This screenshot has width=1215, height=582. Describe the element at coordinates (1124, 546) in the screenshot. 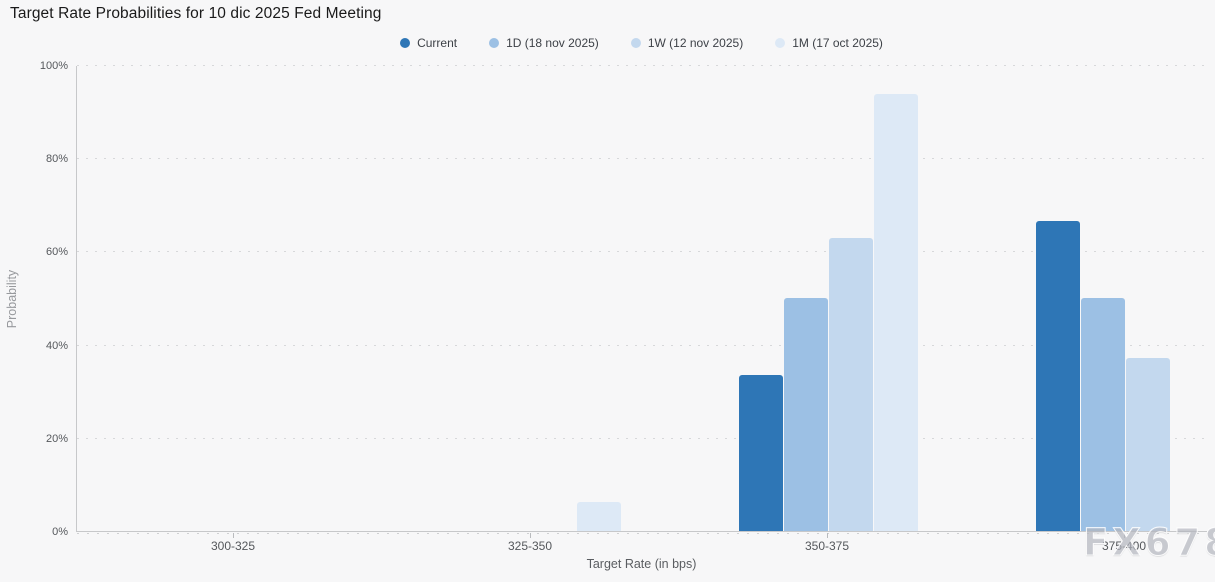

I see `x-tick-label: 375-400` at that location.